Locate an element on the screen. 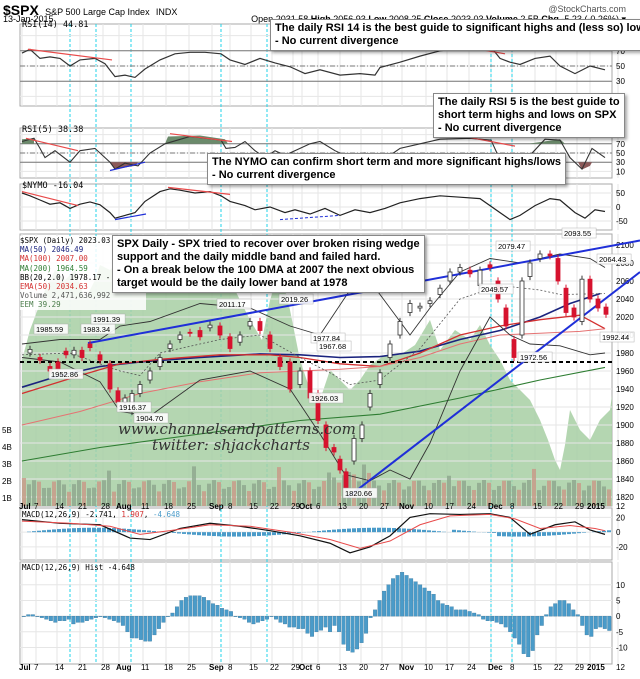  svg-text: 20 is located at coordinates (620, 517).